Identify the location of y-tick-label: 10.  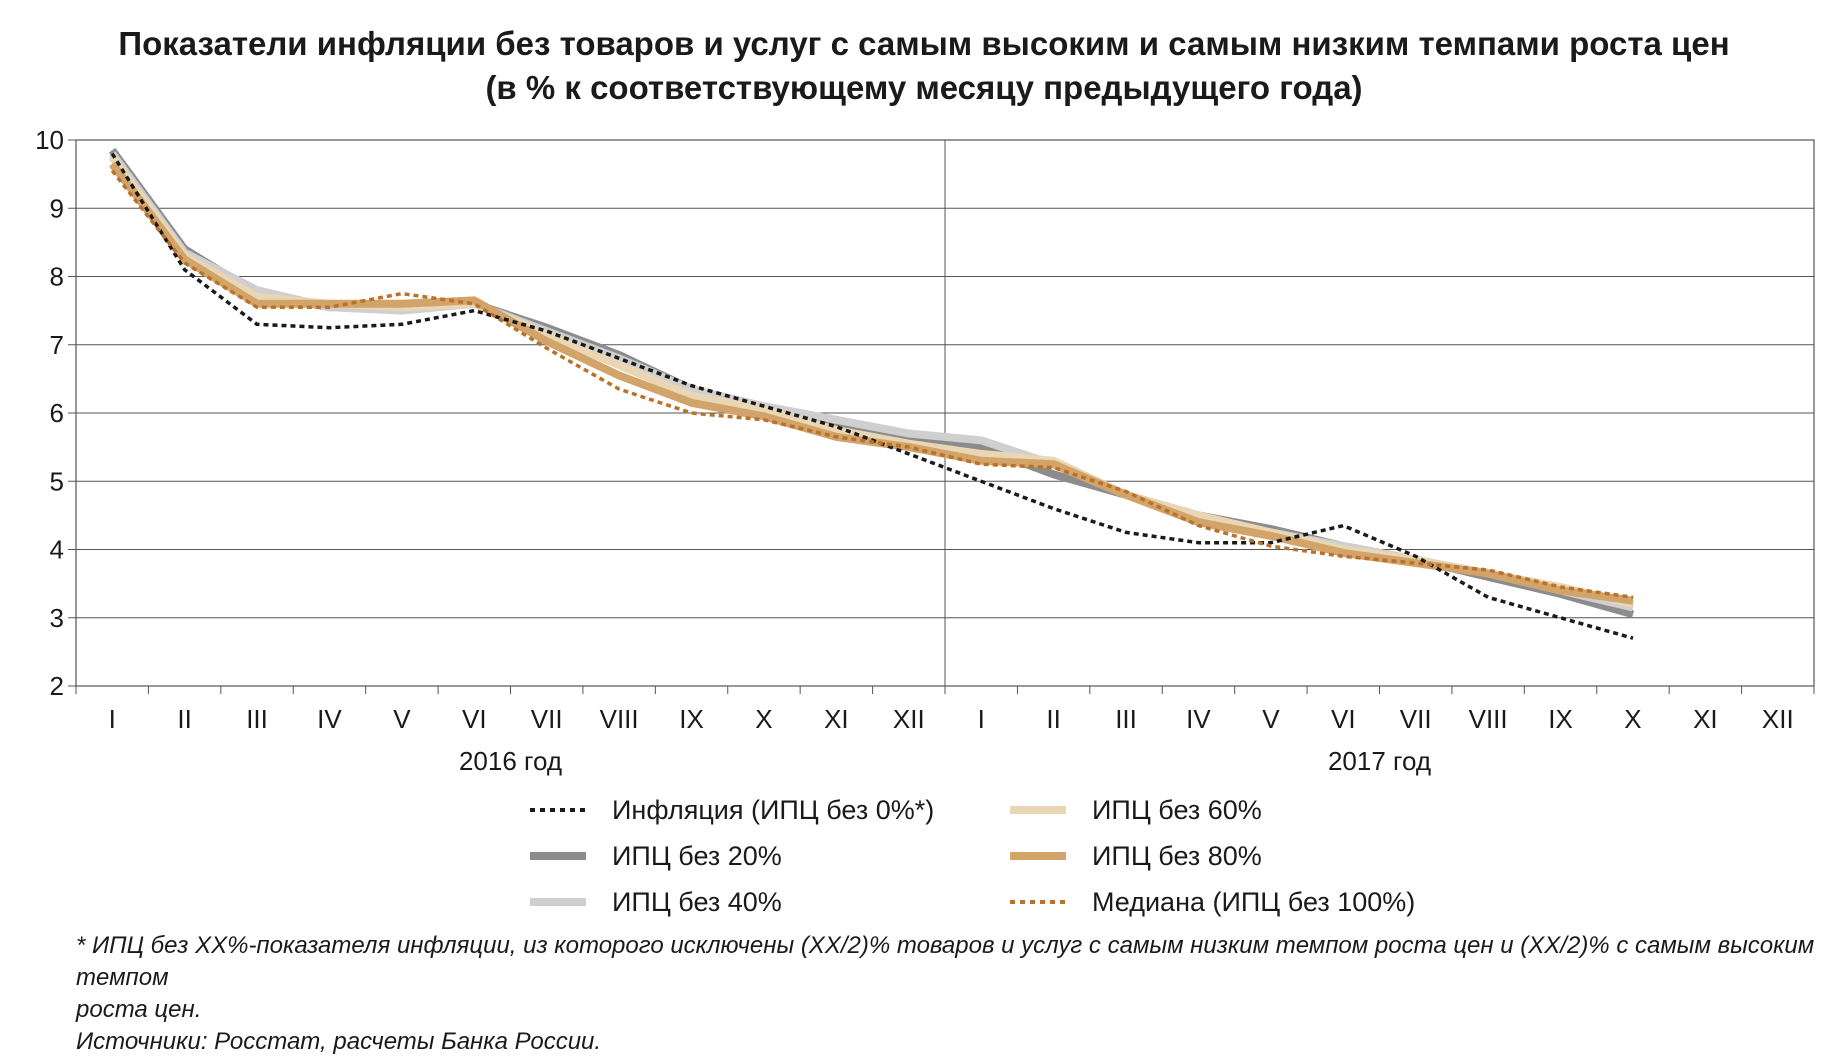
(49, 140).